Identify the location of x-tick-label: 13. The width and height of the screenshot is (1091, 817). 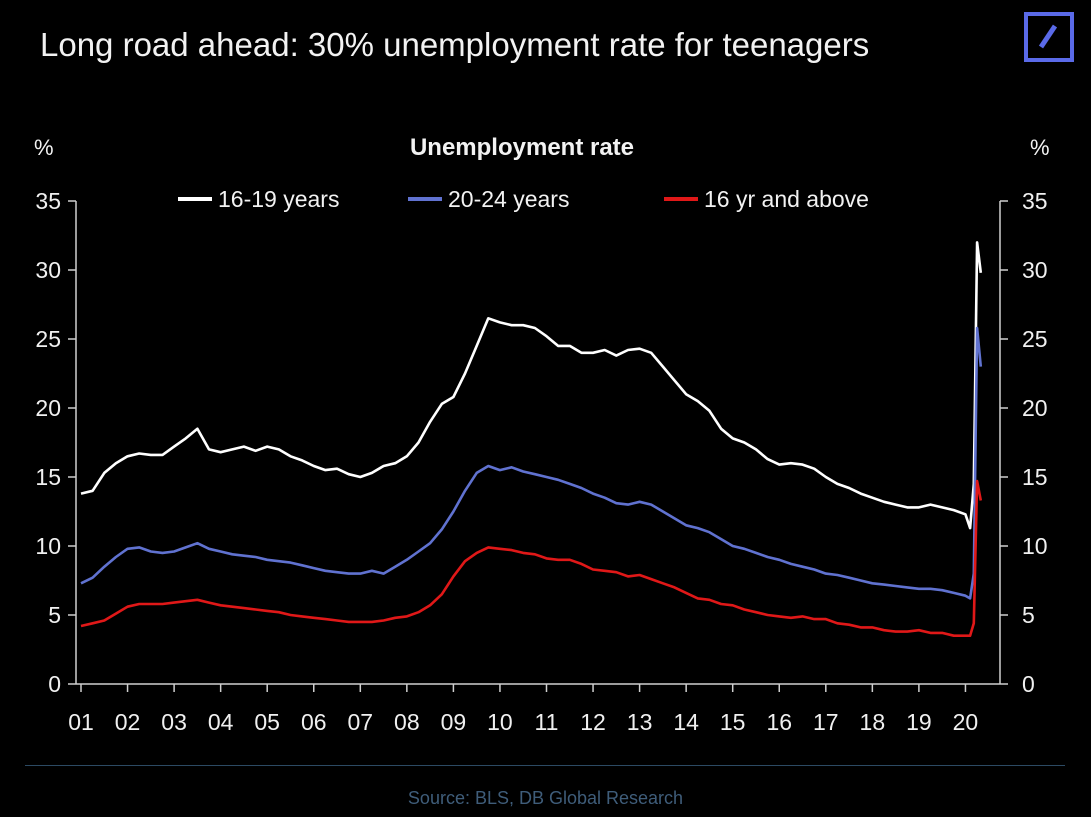
(640, 722).